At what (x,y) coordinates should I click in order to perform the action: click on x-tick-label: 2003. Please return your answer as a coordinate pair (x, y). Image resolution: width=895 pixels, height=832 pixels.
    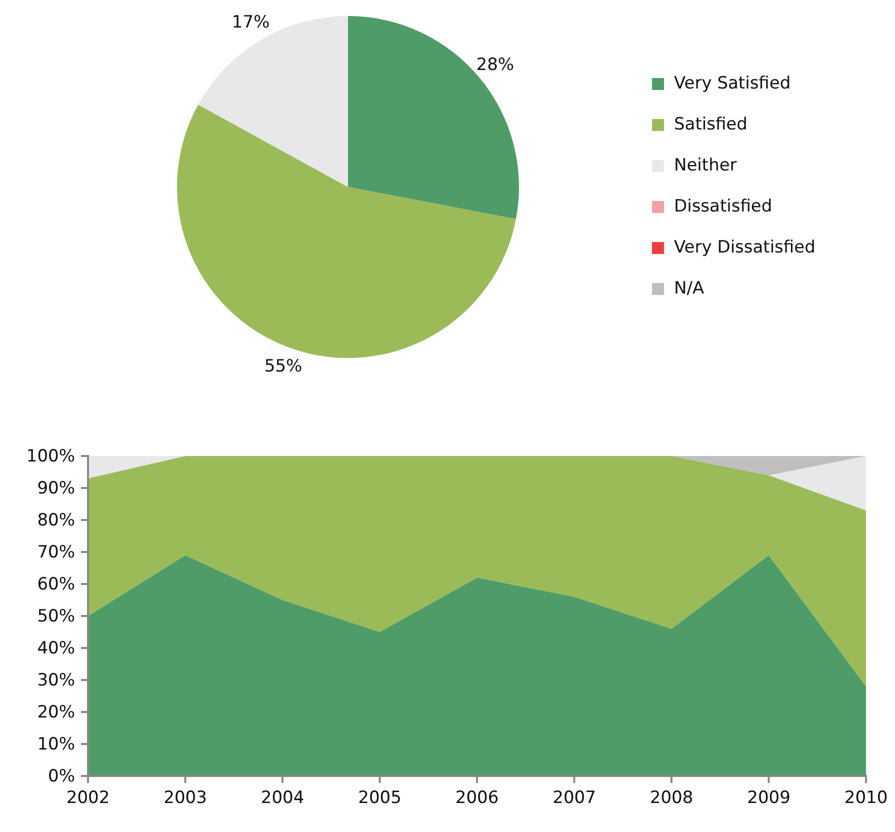
    Looking at the image, I should click on (185, 798).